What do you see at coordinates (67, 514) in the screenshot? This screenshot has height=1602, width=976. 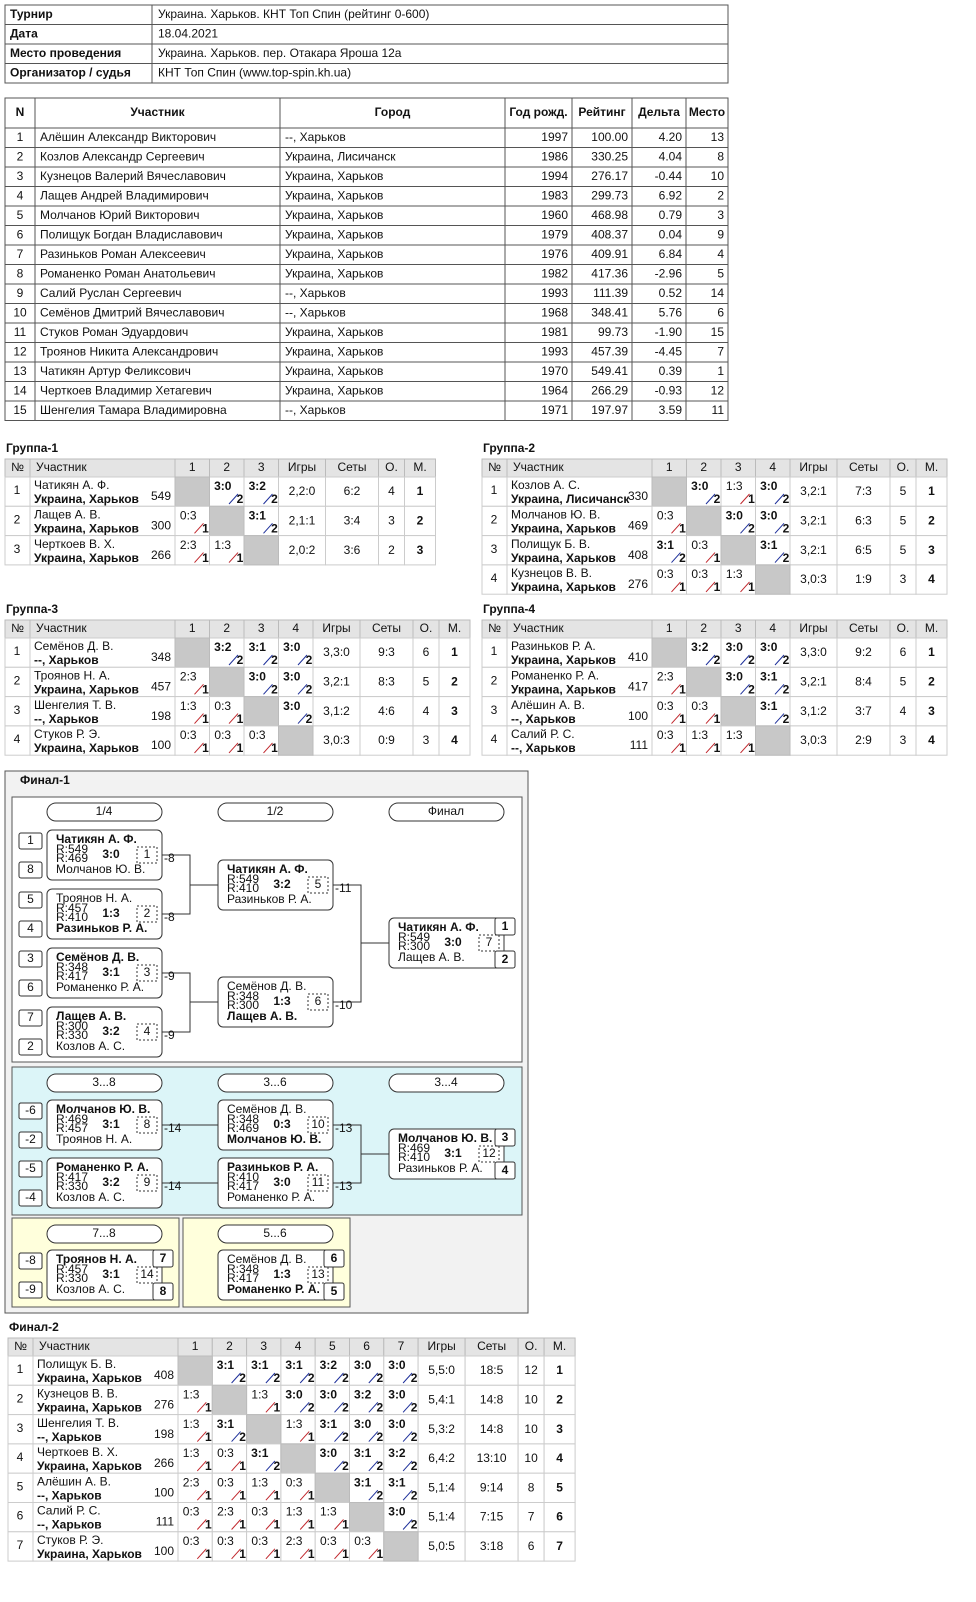 I see `player-name: Лащев А. В.` at bounding box center [67, 514].